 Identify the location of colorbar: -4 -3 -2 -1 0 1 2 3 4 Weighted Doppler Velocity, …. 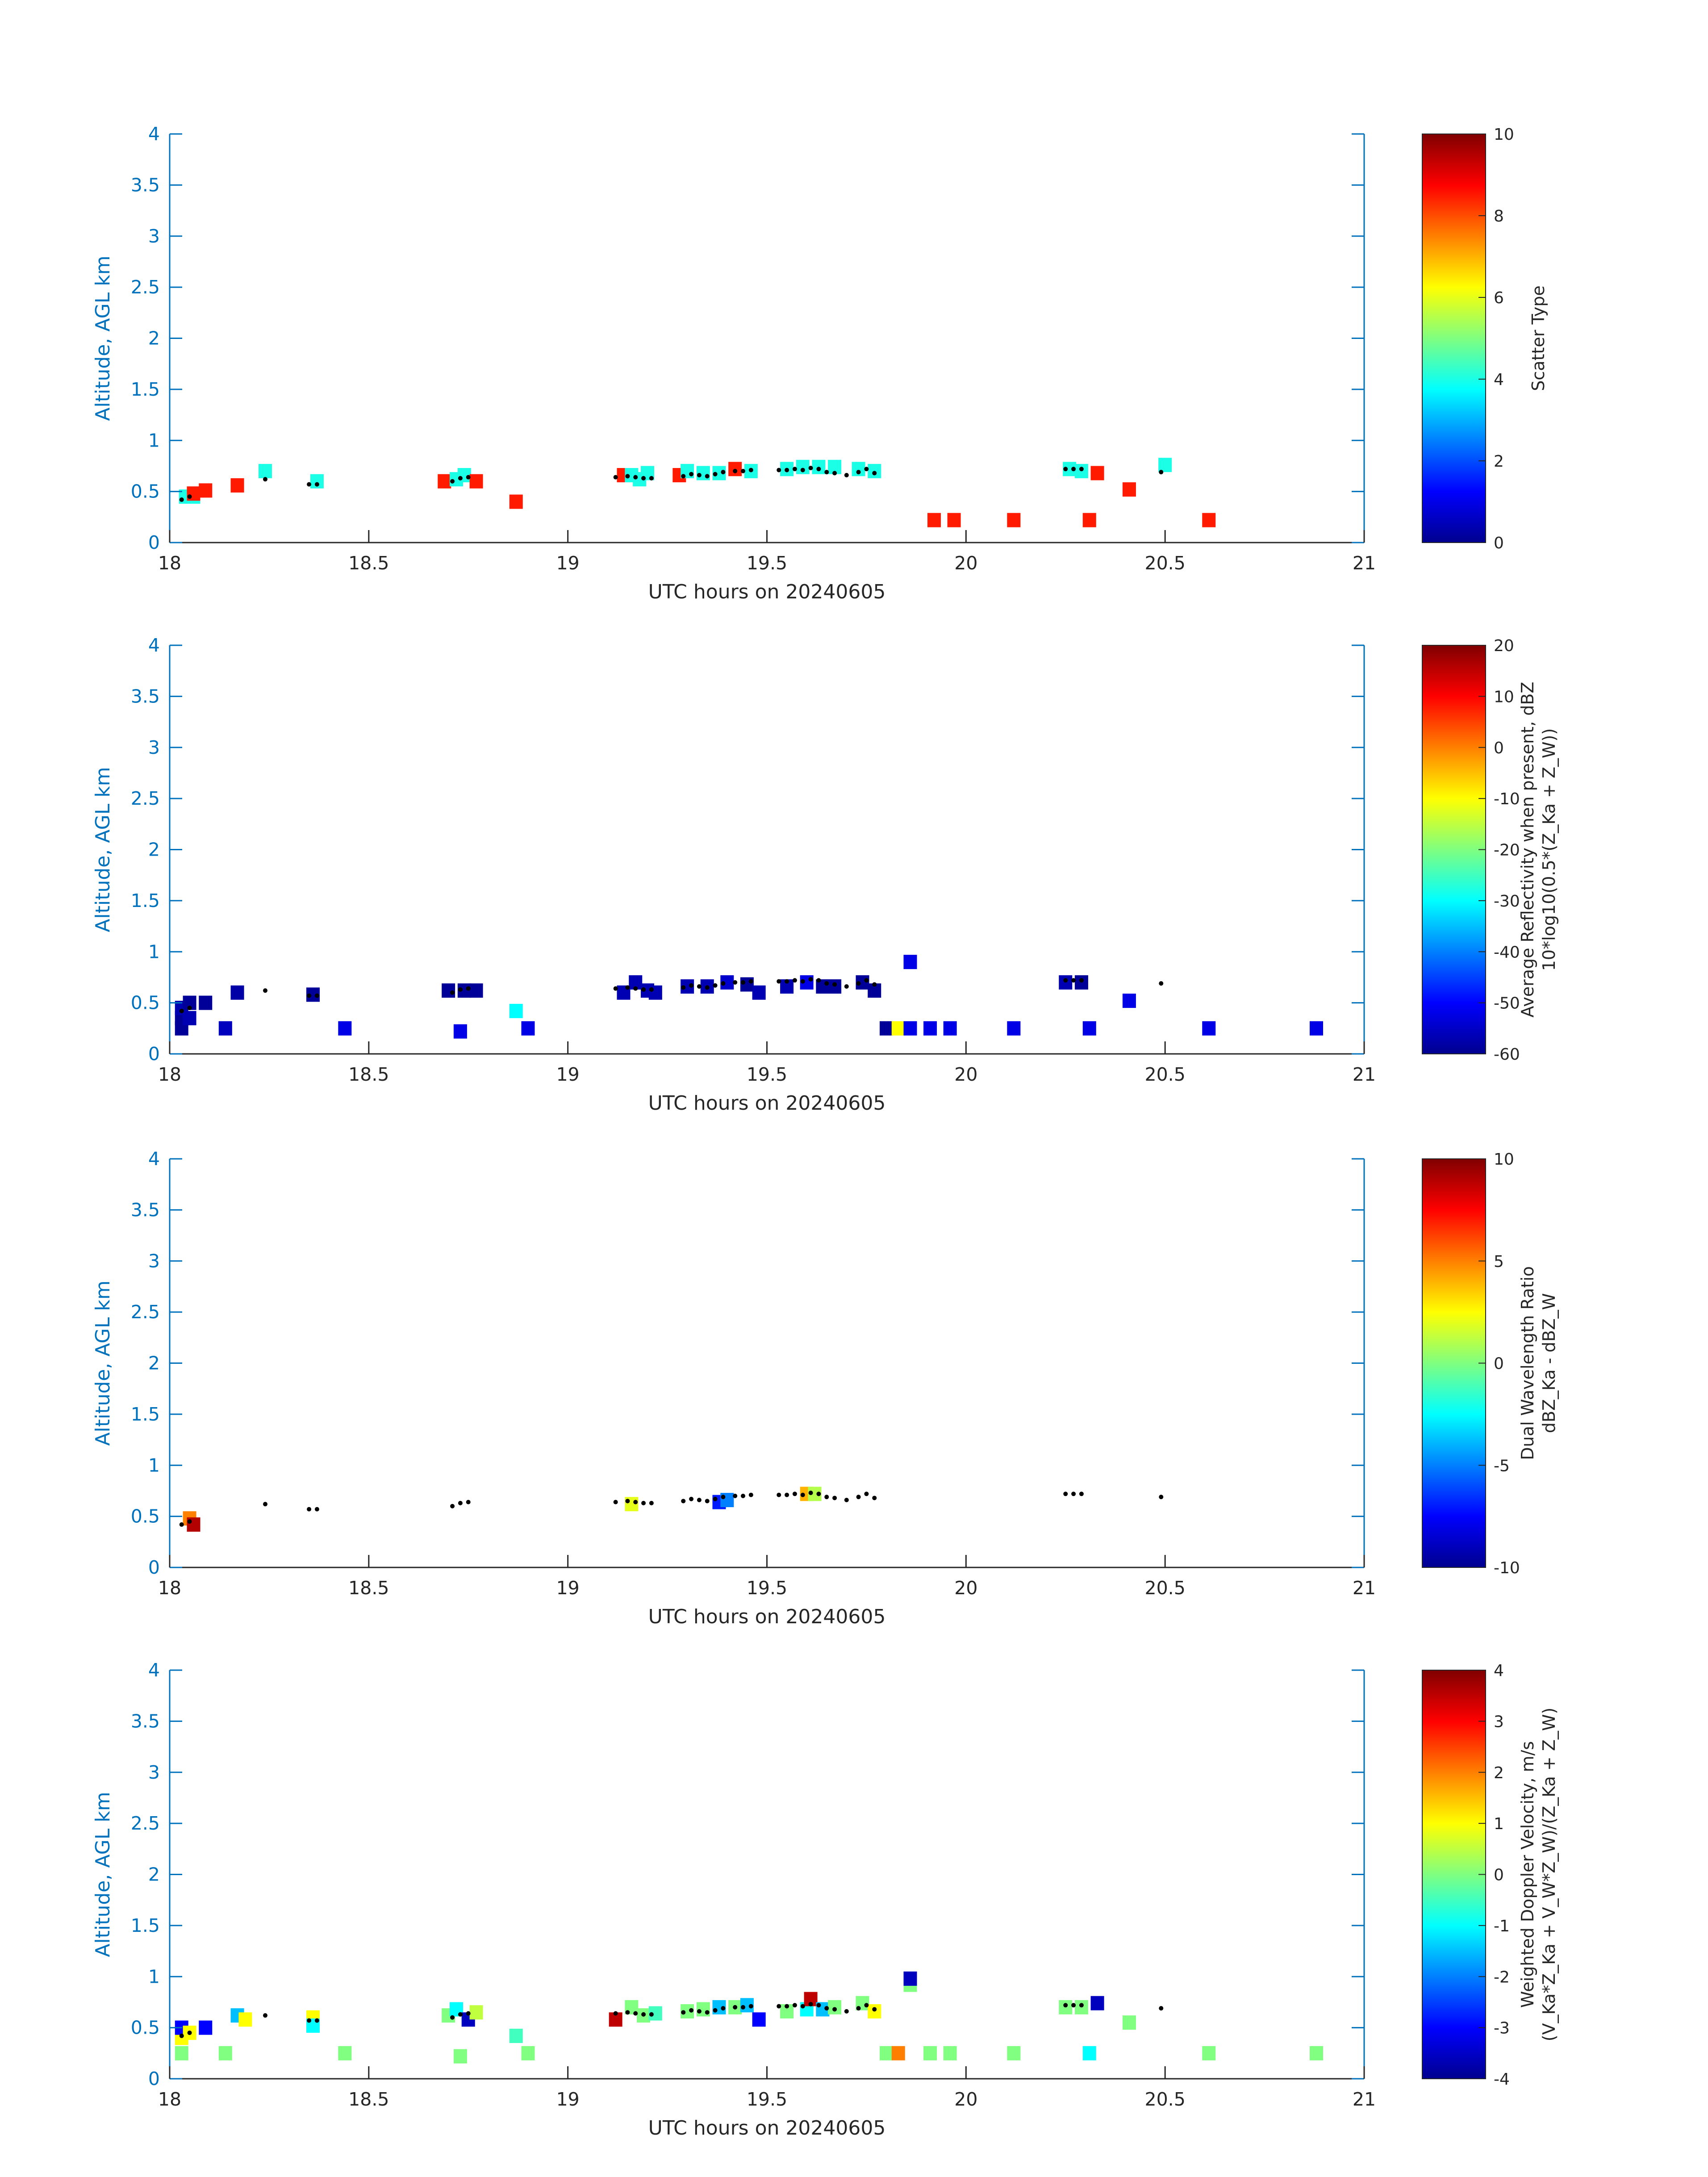
(1490, 1875).